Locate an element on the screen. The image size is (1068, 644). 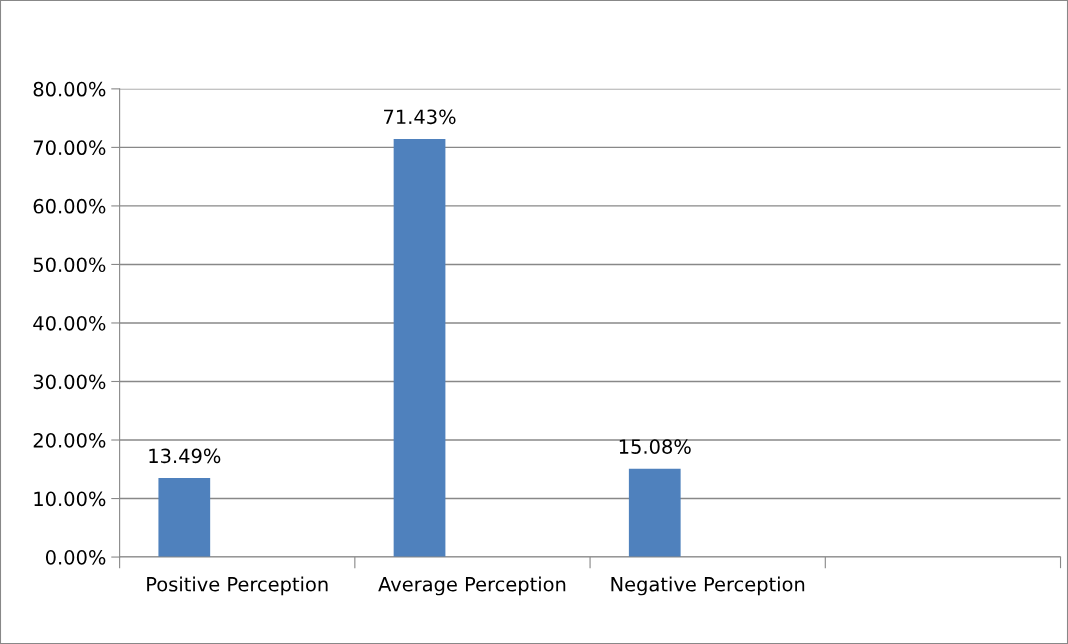
y-tick-label: 50.00% is located at coordinates (69, 265).